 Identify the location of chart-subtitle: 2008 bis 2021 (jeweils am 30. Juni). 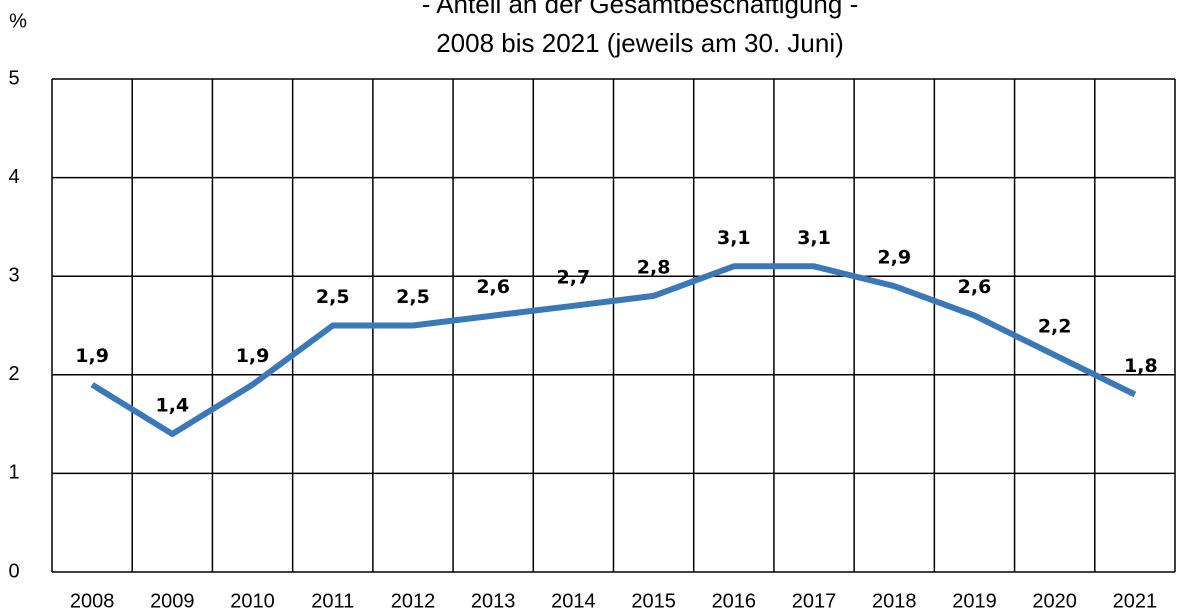
(640, 43).